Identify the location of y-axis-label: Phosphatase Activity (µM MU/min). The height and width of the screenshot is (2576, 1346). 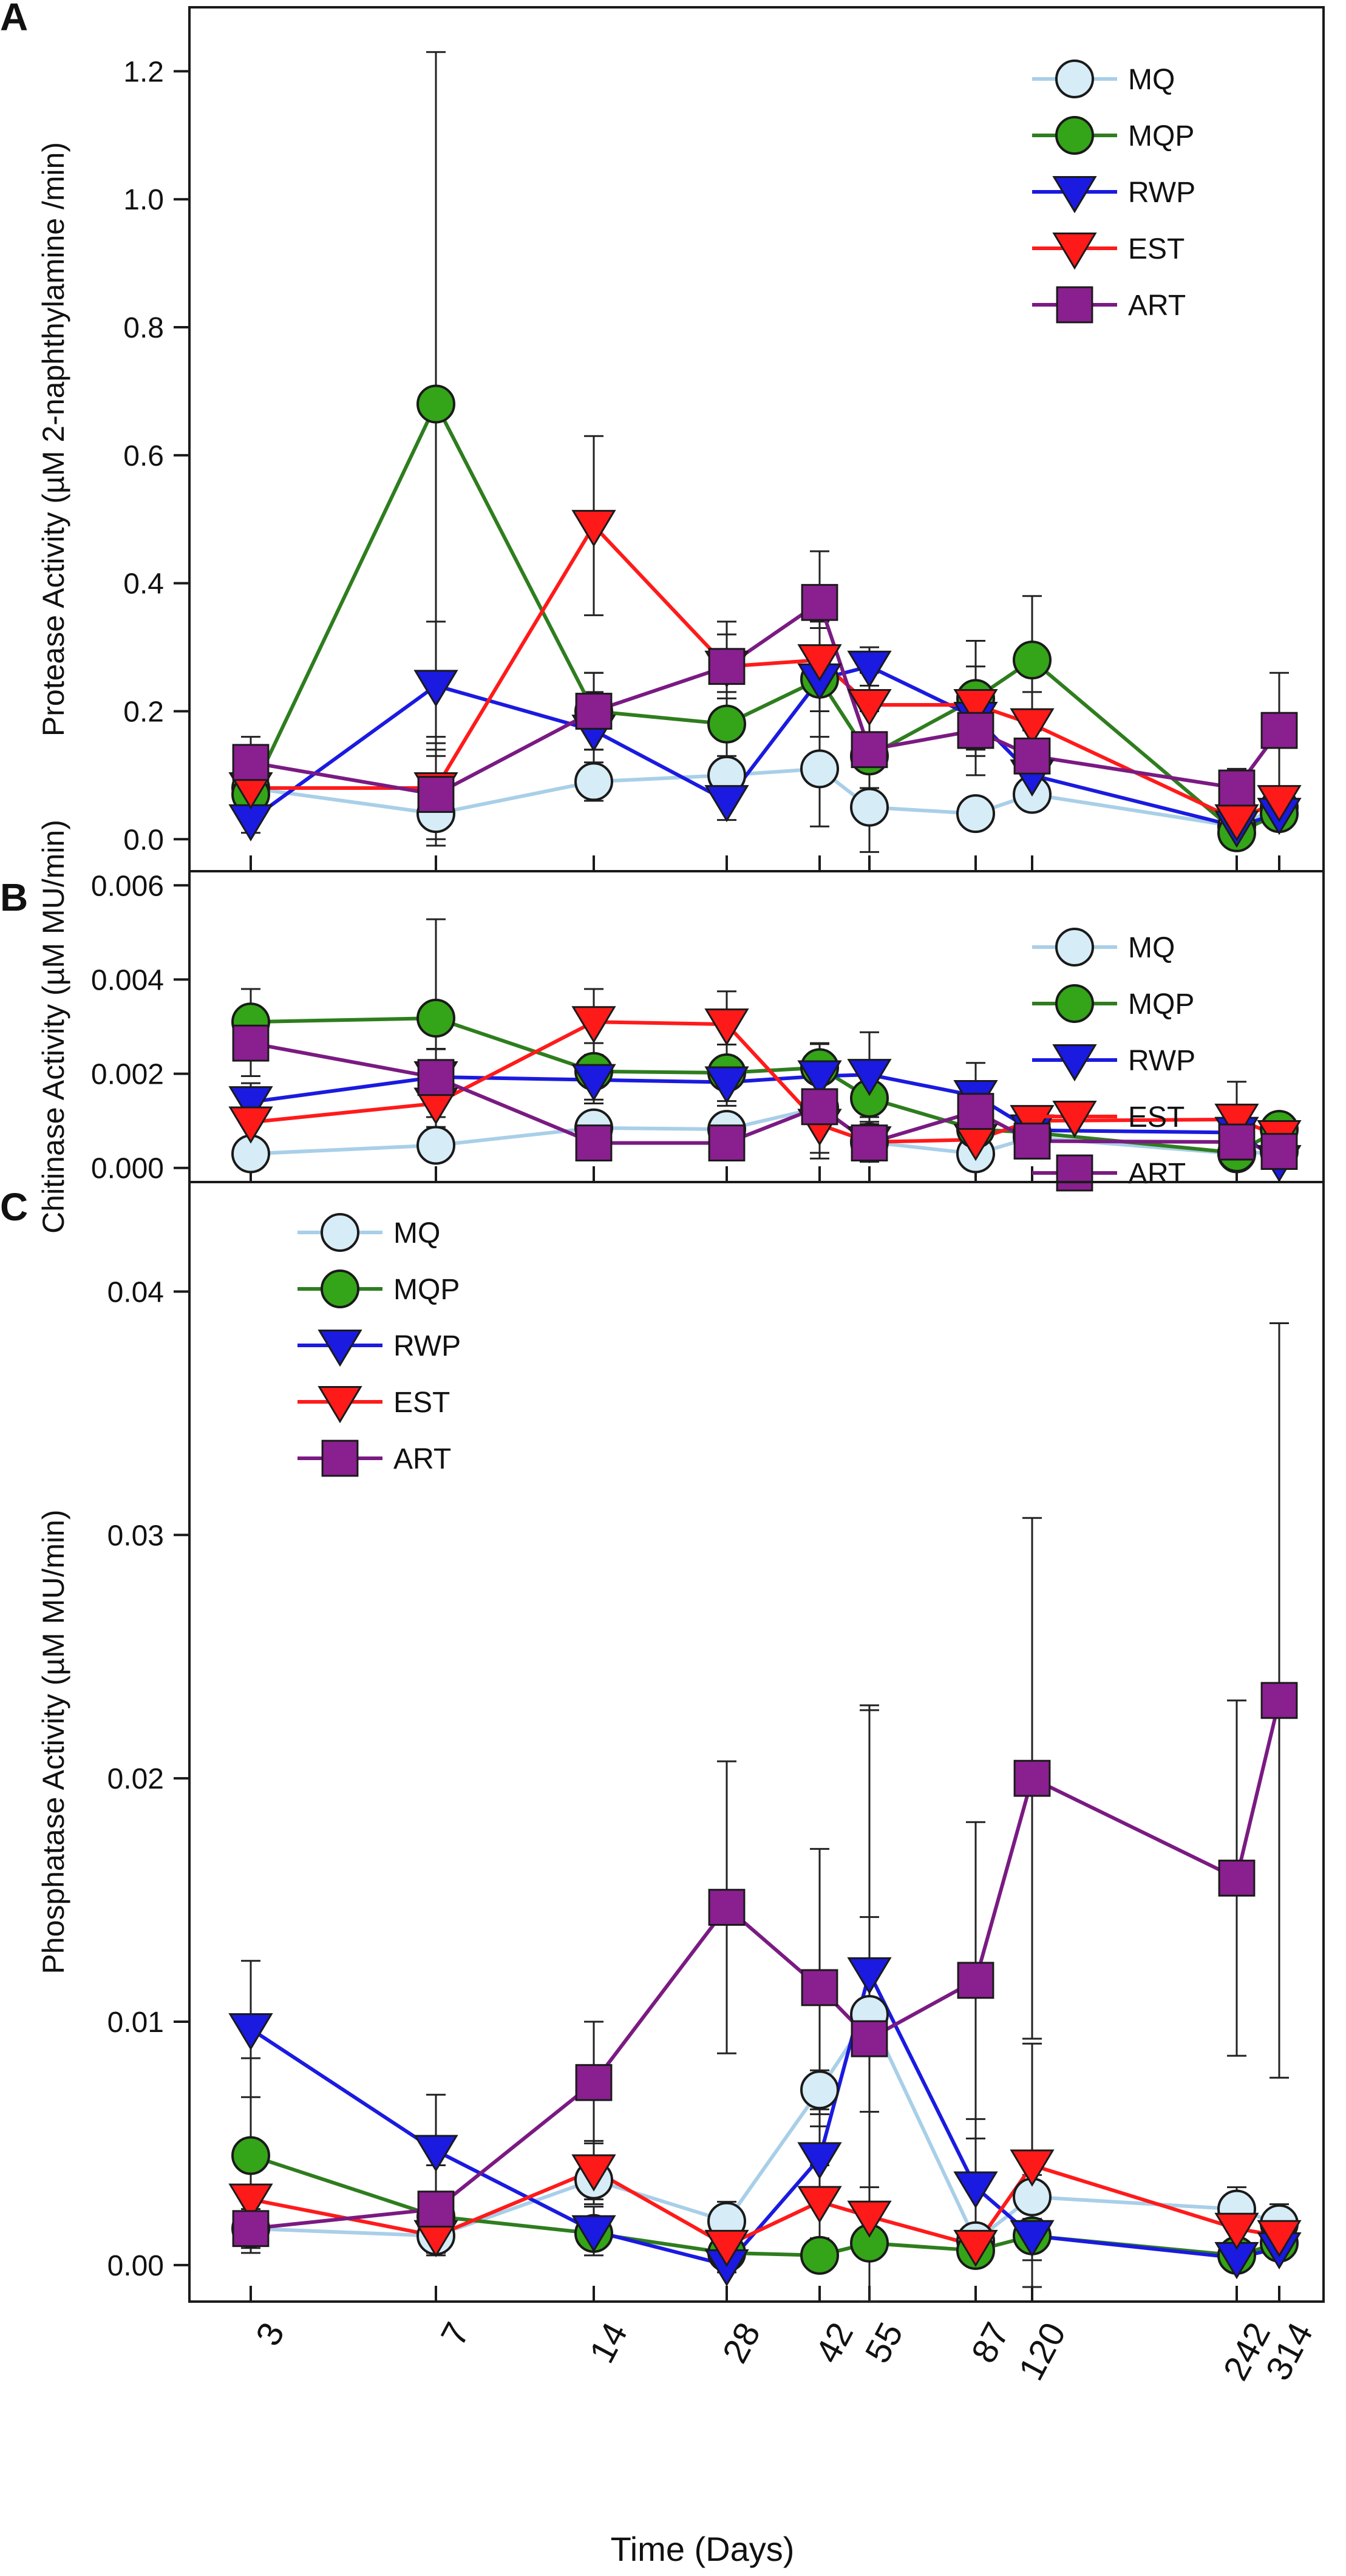
(53, 1741).